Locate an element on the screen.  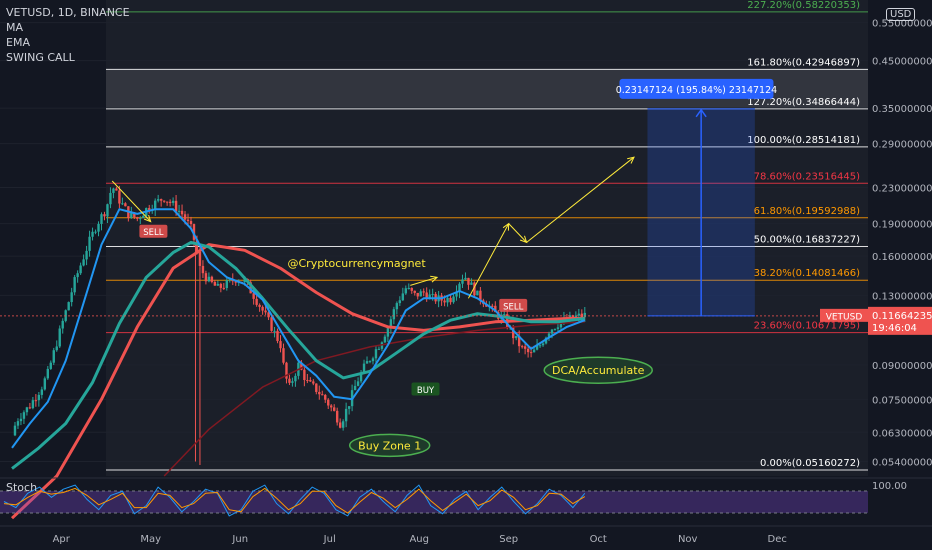
month-label: Nov is located at coordinates (688, 539).